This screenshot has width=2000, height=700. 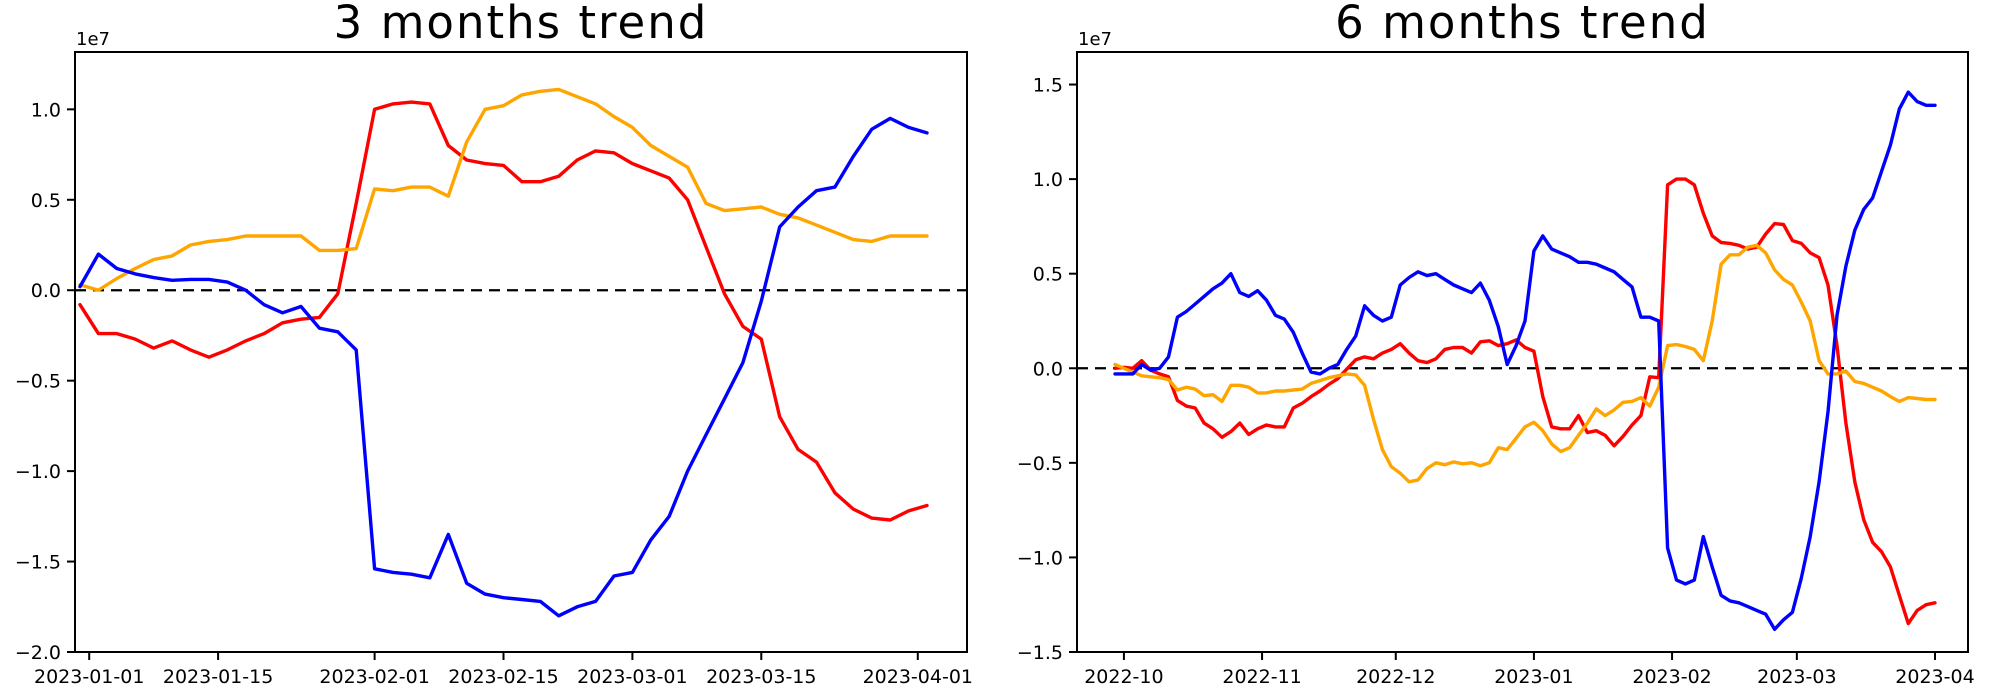 I want to click on three-months-trend-x-tick-label: 2023-01-15, so click(x=218, y=677).